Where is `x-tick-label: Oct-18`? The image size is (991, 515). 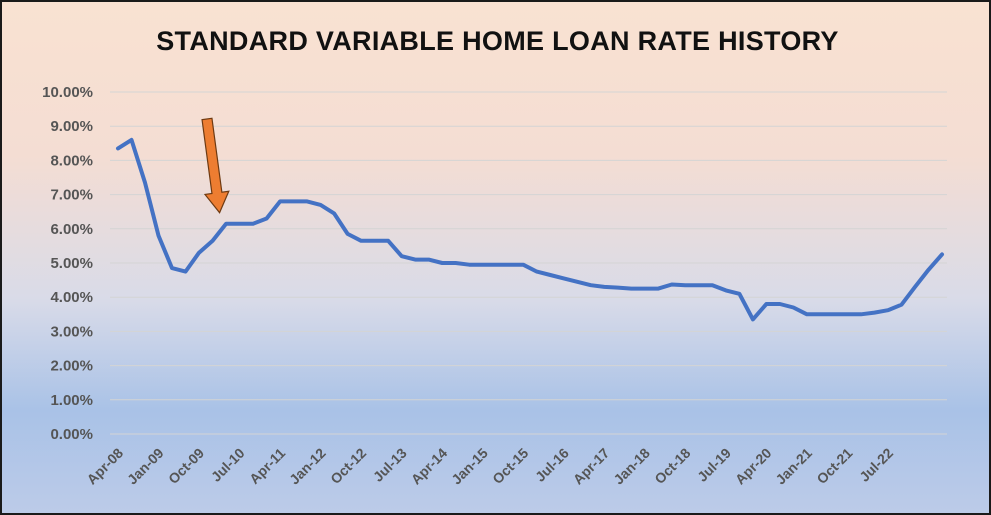
x-tick-label: Oct-18 is located at coordinates (672, 466).